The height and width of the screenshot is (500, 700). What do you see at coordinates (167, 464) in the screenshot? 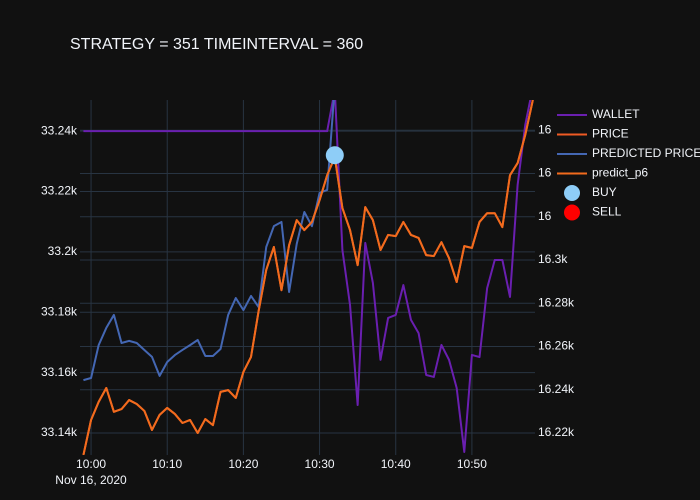
I see `x-tick-label: 10:10` at bounding box center [167, 464].